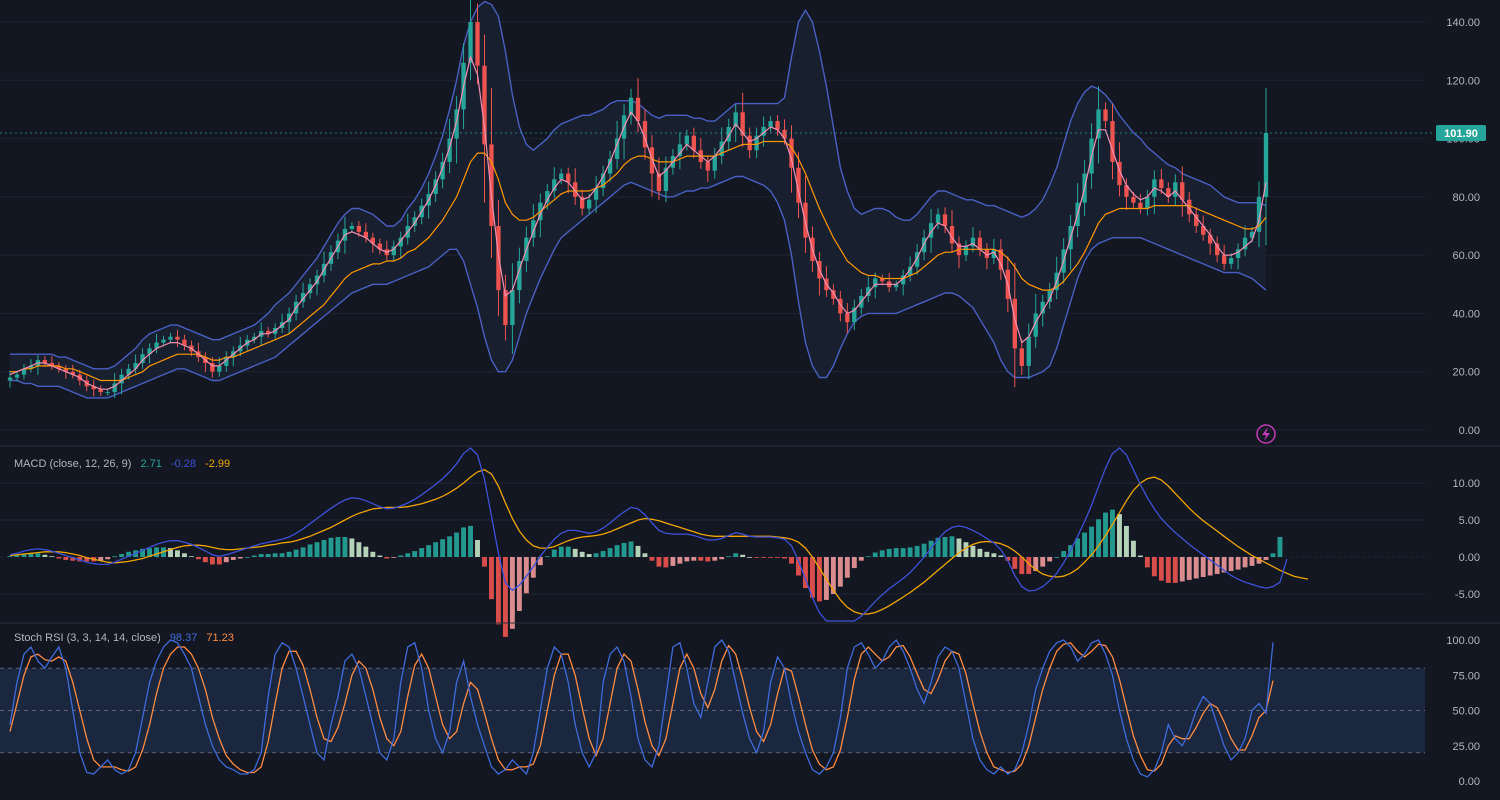 The height and width of the screenshot is (800, 1500). Describe the element at coordinates (641, 708) in the screenshot. I see `stoch-rsi-k-line` at that location.